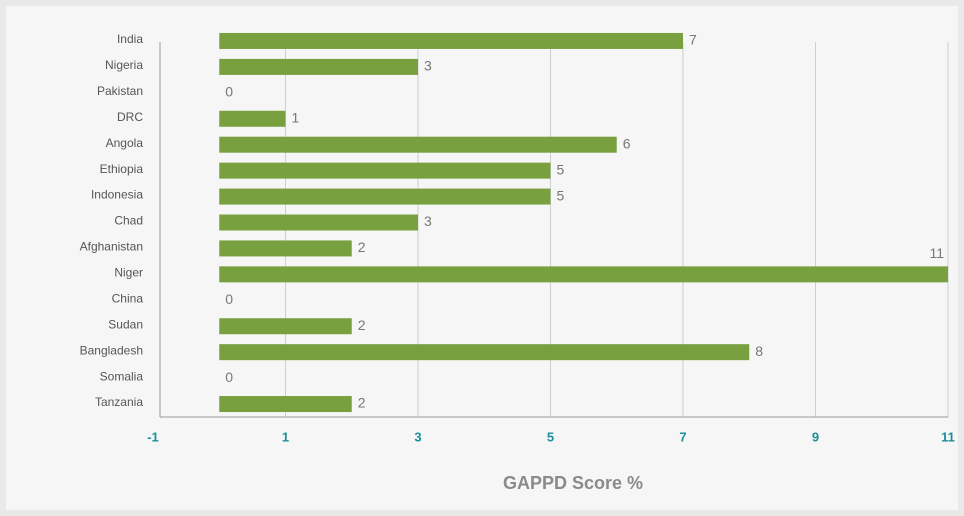  Describe the element at coordinates (573, 483) in the screenshot. I see `x-axis-title: GAPPD Score %` at that location.